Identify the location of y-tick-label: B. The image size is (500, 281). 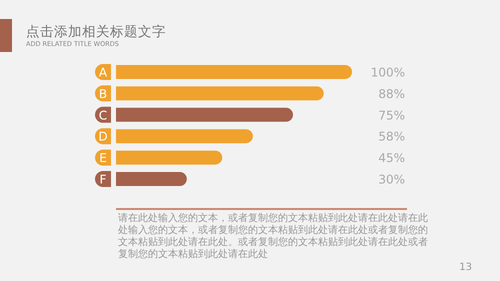
(103, 93).